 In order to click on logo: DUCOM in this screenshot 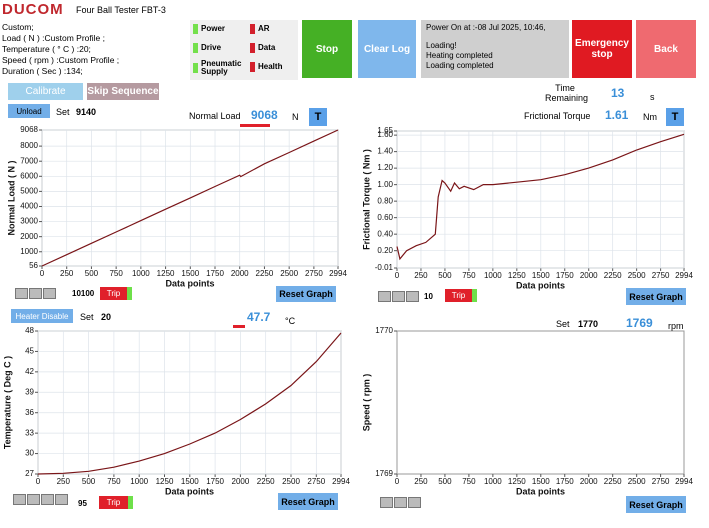, I will do `click(33, 9)`.